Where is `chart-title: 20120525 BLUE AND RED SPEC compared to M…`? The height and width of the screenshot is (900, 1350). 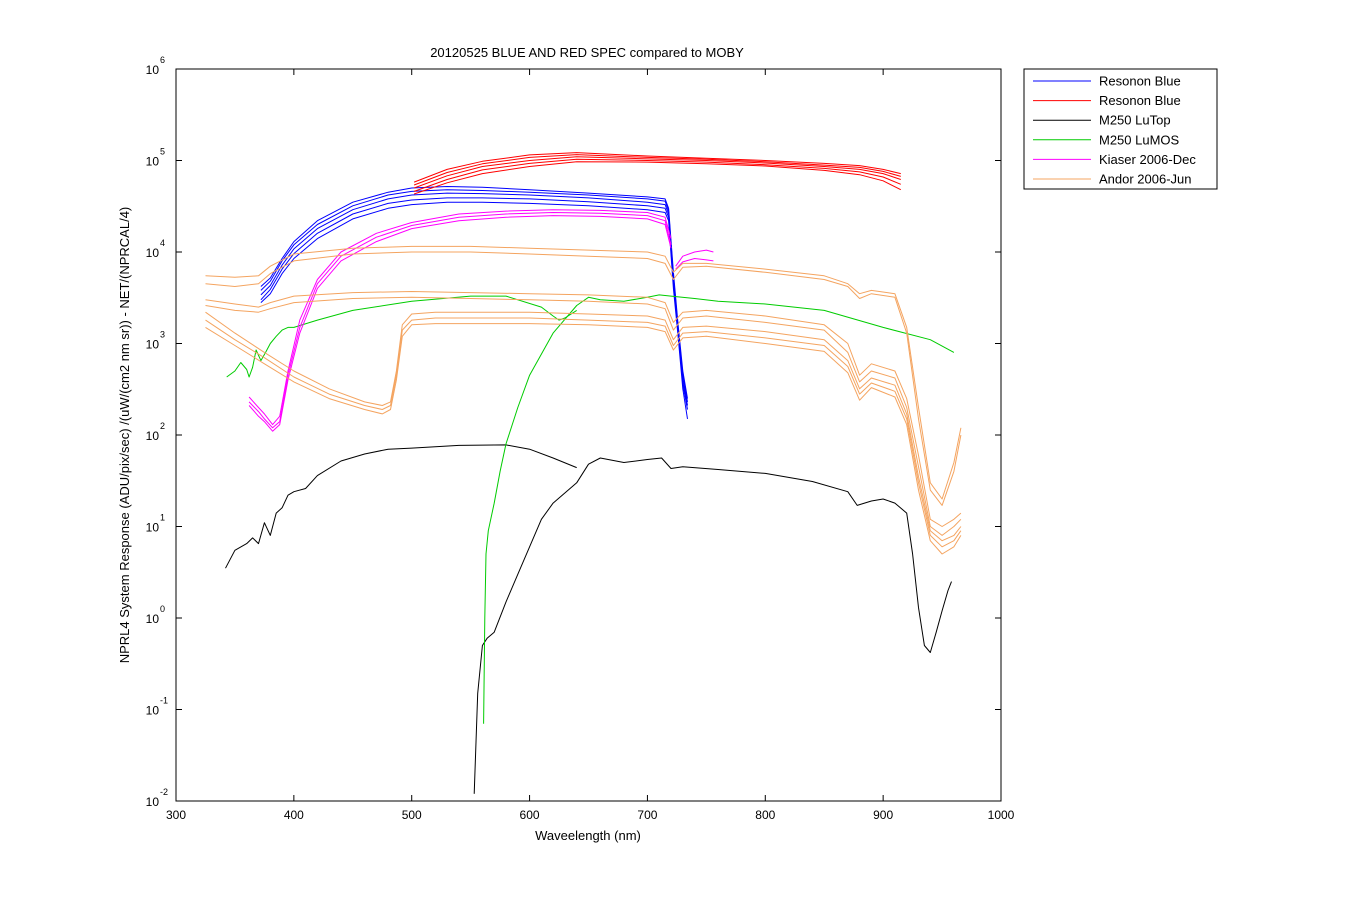 chart-title: 20120525 BLUE AND RED SPEC compared to M… is located at coordinates (587, 52).